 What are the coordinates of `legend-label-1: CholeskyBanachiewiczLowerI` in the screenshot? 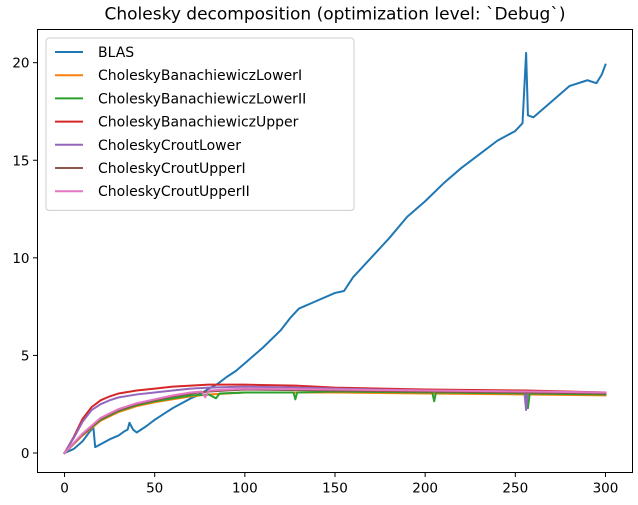 It's located at (200, 76).